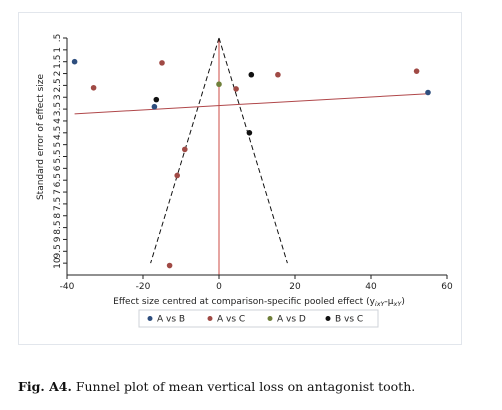 This screenshot has width=502, height=410. Describe the element at coordinates (58, 62) in the screenshot. I see `y-tick-label: 1.5` at that location.